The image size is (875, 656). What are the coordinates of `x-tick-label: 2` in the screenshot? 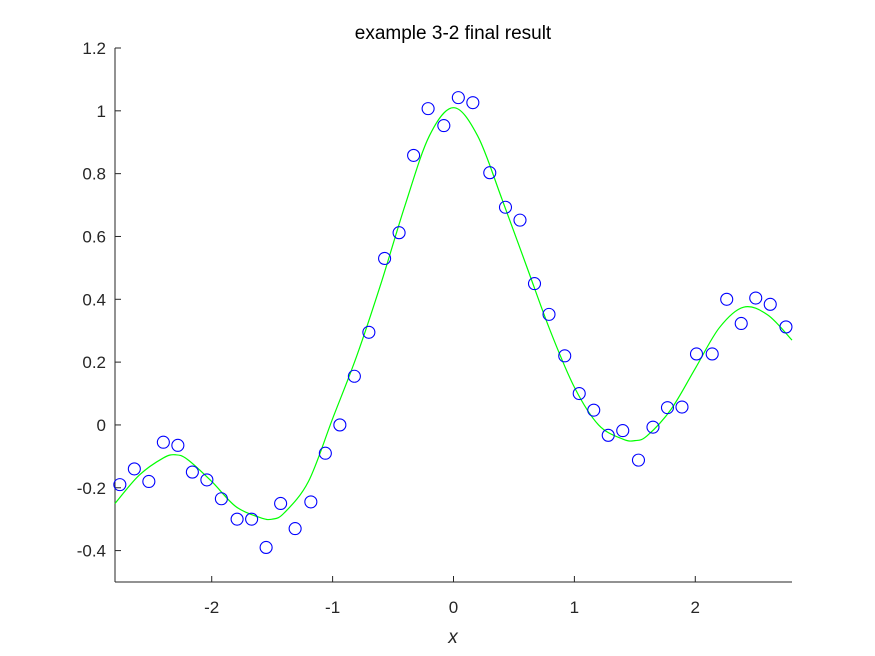 It's located at (695, 607).